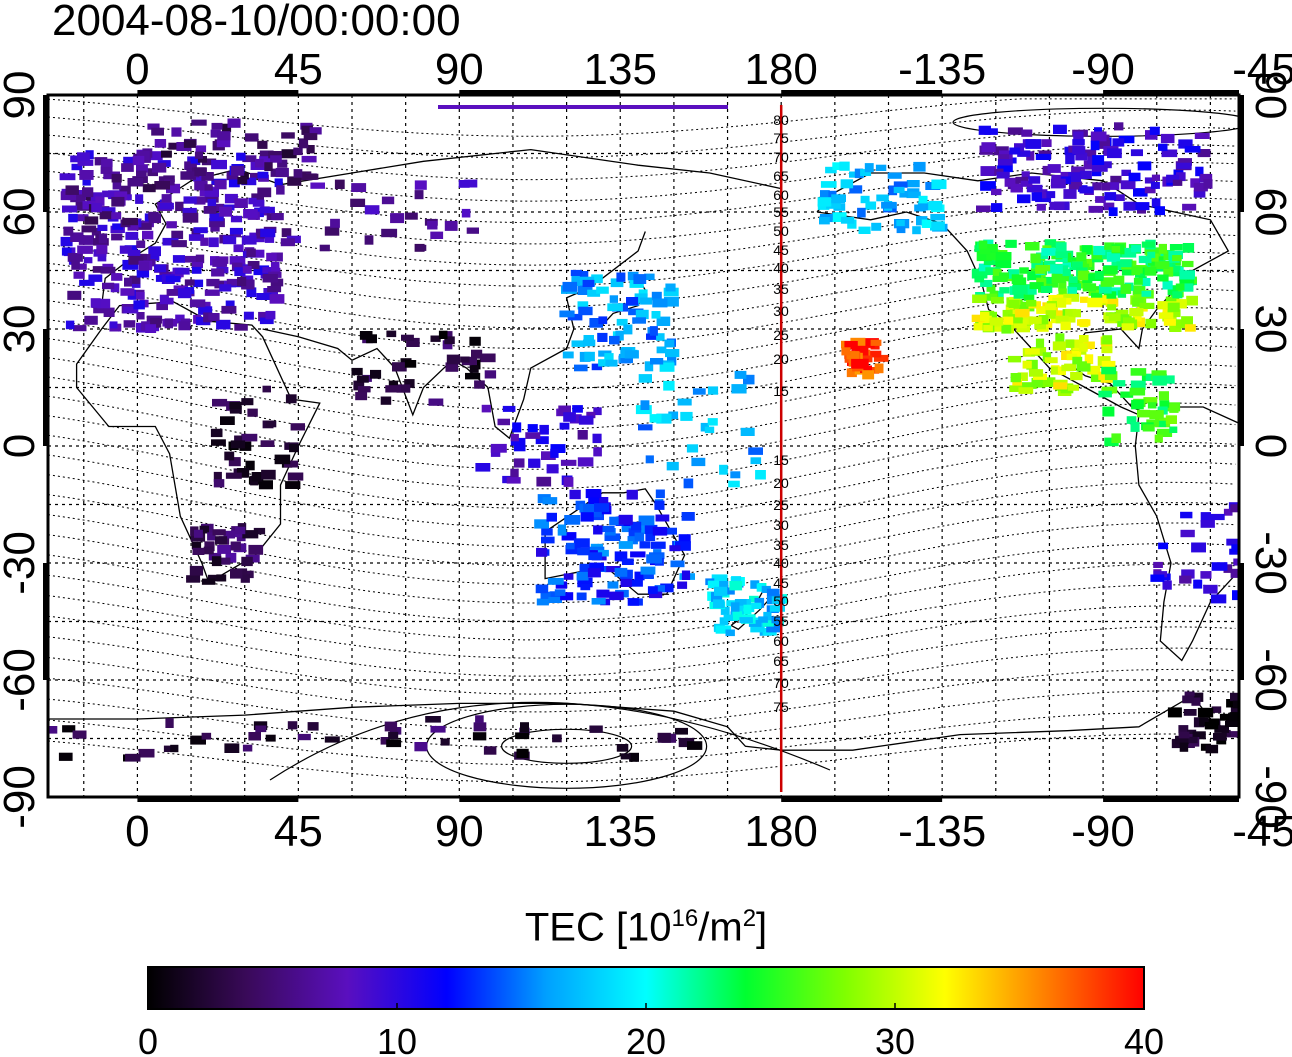 The height and width of the screenshot is (1057, 1292). I want to click on contour-label: 65, so click(781, 176).